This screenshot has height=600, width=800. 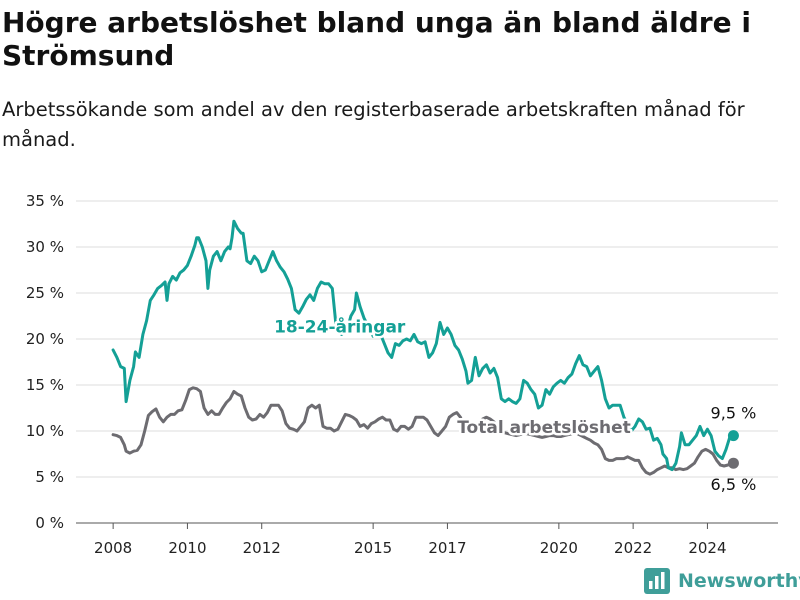 What do you see at coordinates (373, 548) in the screenshot?
I see `x-tick-label: 2015` at bounding box center [373, 548].